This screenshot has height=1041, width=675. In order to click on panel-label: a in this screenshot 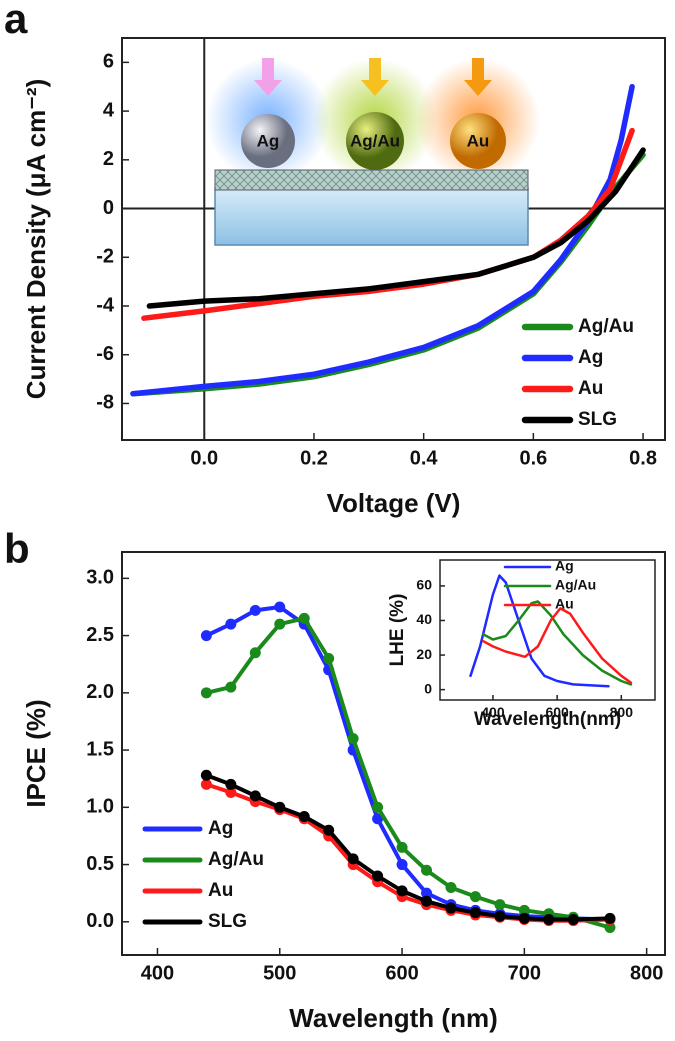, I will do `click(16, 21)`.